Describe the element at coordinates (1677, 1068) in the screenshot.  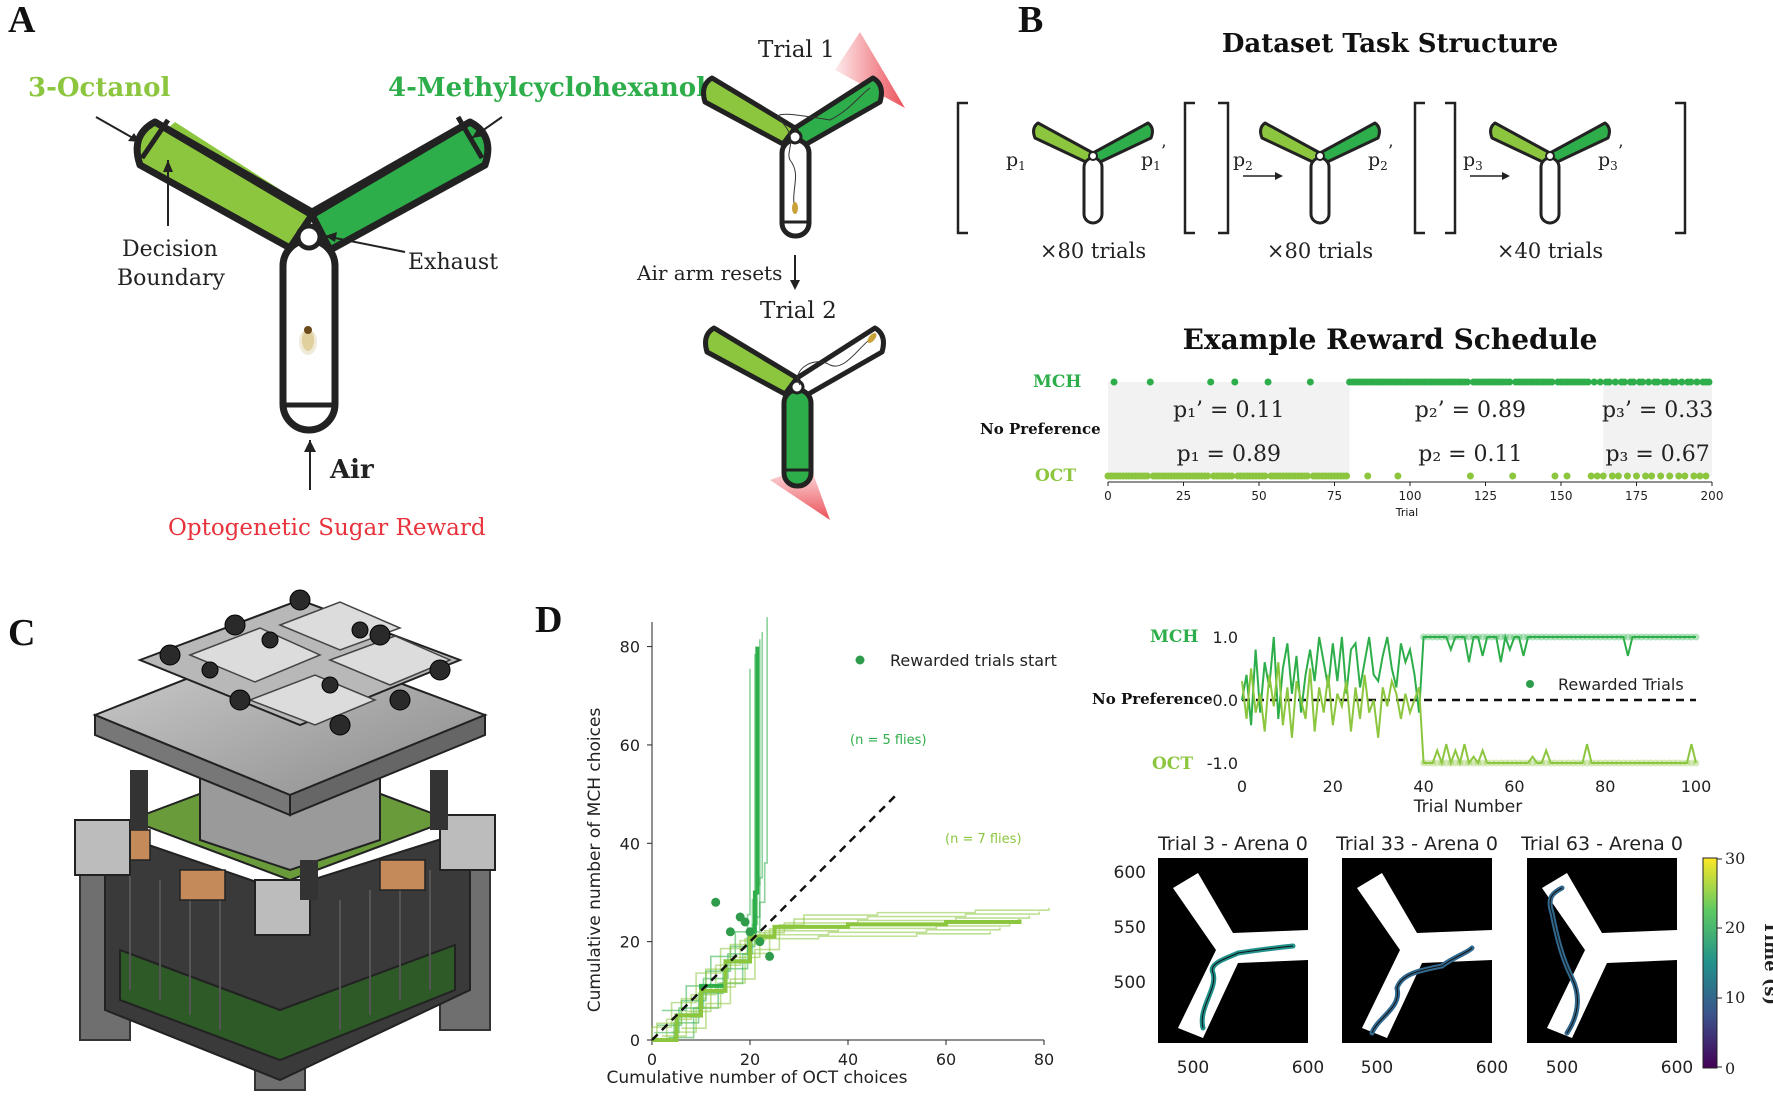
I see `trajectory-xtick-label: 600` at that location.